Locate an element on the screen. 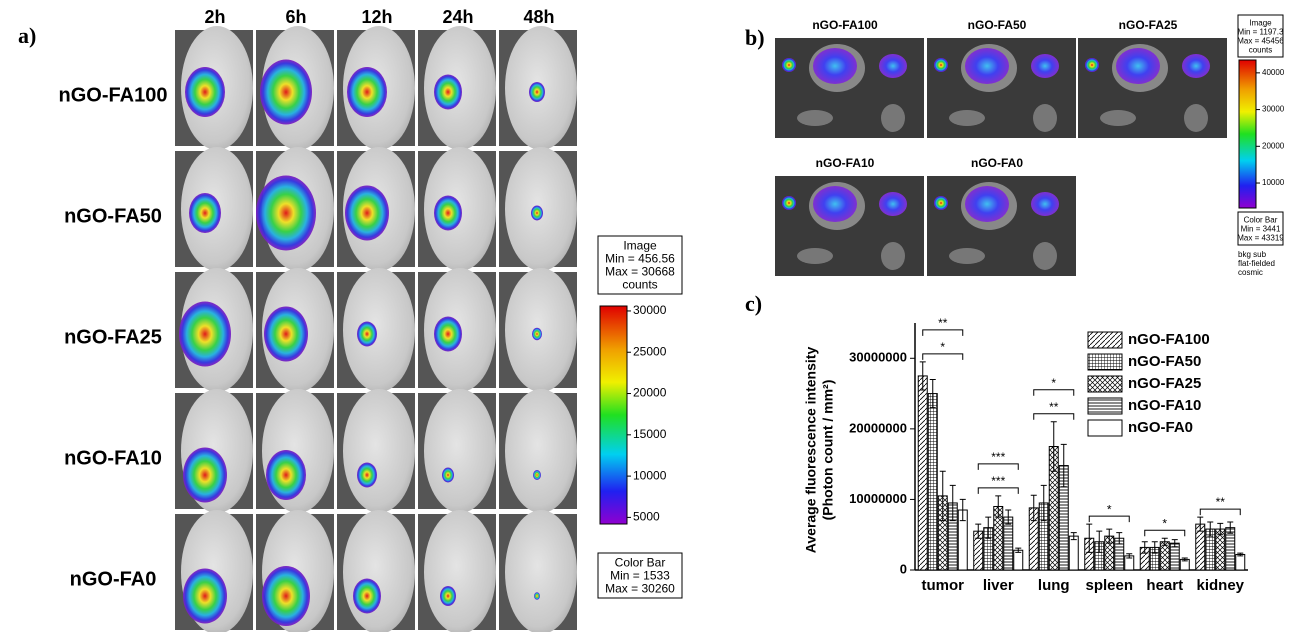 Image resolution: width=1292 pixels, height=632 pixels. note: cosmic is located at coordinates (1250, 272).